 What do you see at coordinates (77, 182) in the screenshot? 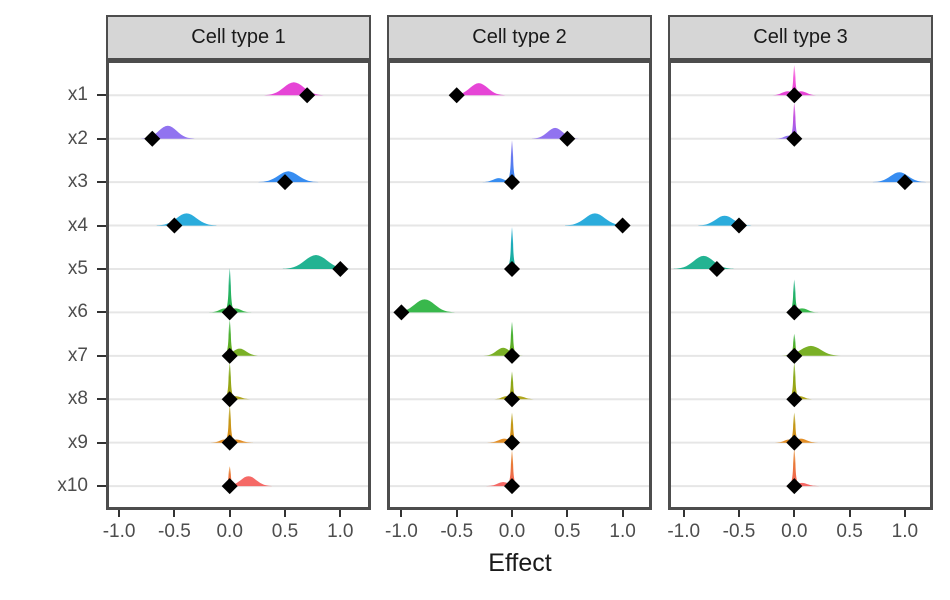
I see `y-tick-label: x3` at bounding box center [77, 182].